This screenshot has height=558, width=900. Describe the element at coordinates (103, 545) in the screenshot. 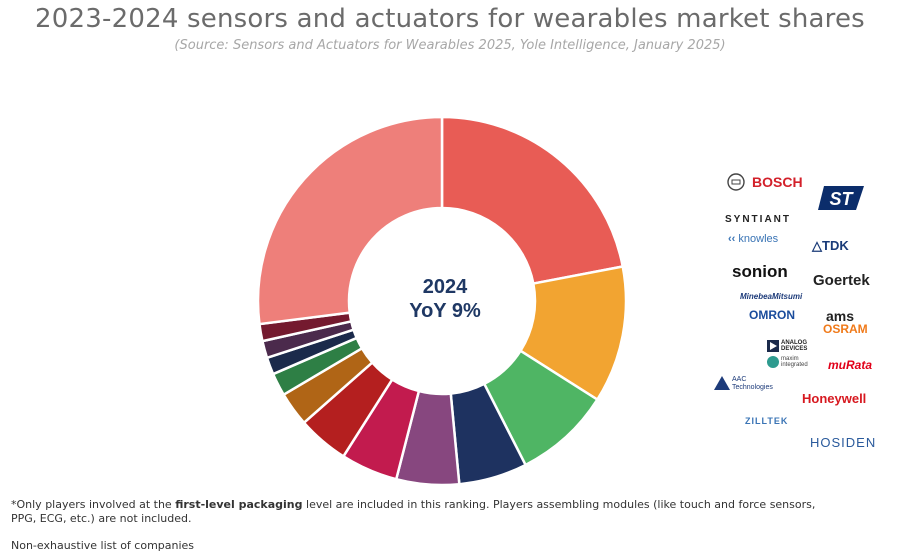

I see `non-exhaustive-note: Non-exhaustive list of companies` at that location.